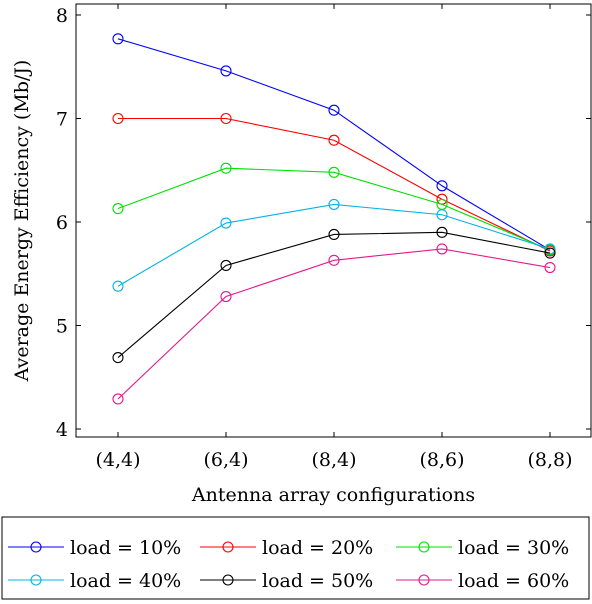 The image size is (592, 604). I want to click on legend-entry: load = 50%, so click(286, 581).